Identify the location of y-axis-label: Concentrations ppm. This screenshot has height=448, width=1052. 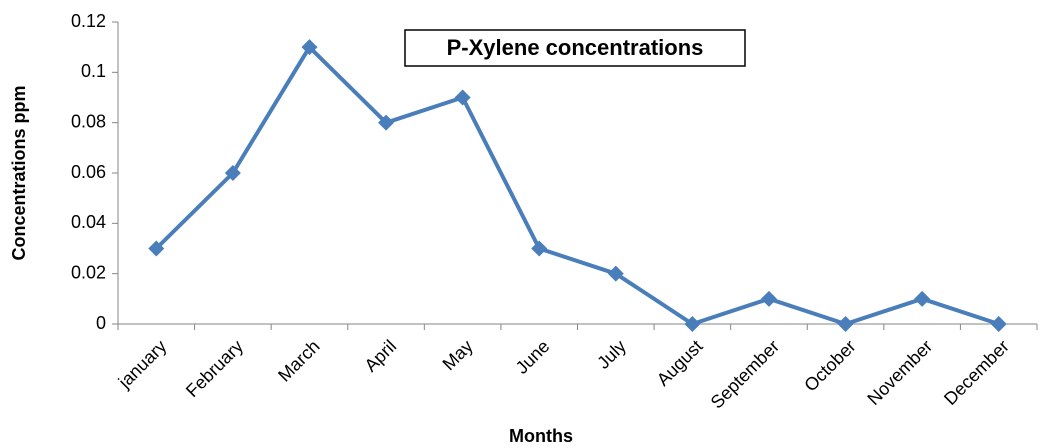
(19, 172).